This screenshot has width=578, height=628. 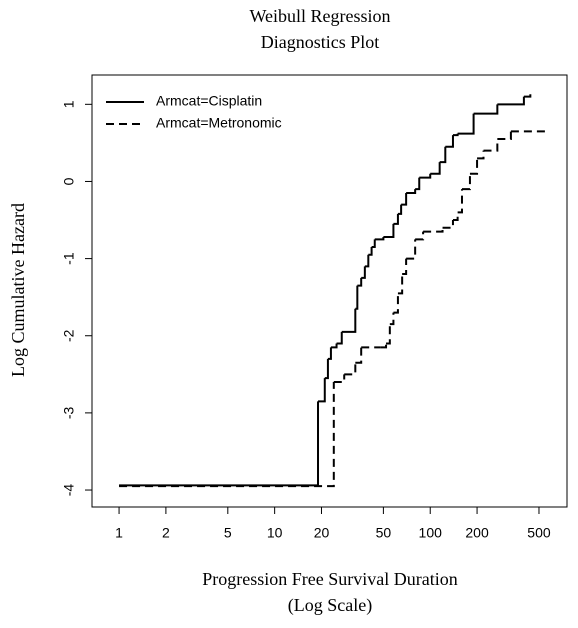 What do you see at coordinates (166, 533) in the screenshot?
I see `x-tick-label: 2` at bounding box center [166, 533].